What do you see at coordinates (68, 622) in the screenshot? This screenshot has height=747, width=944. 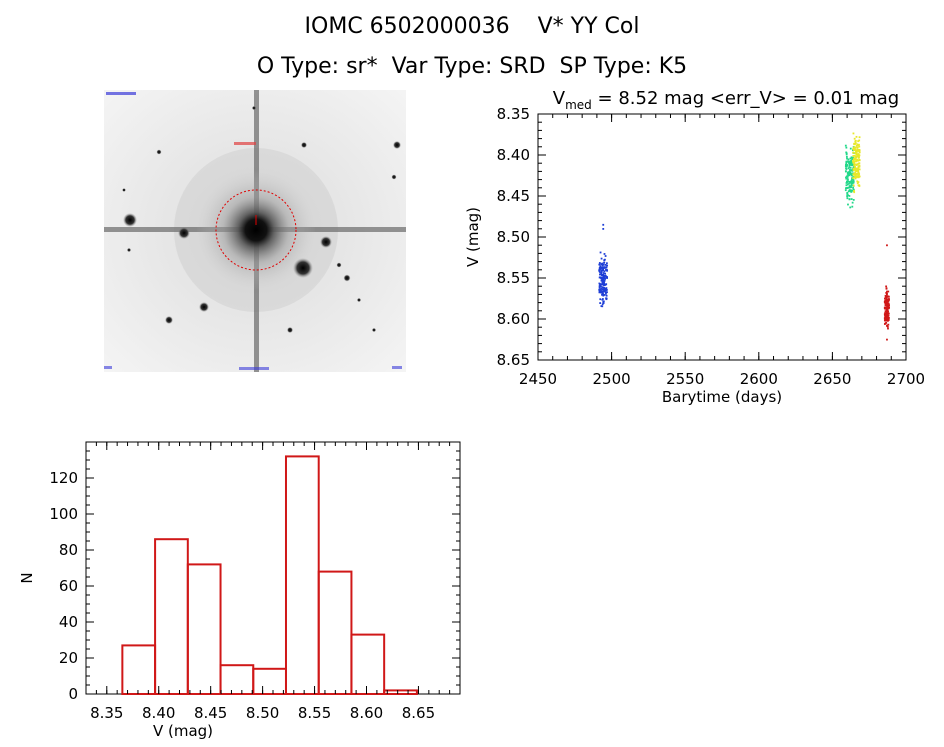 I see `hist-ytick-label: 40` at bounding box center [68, 622].